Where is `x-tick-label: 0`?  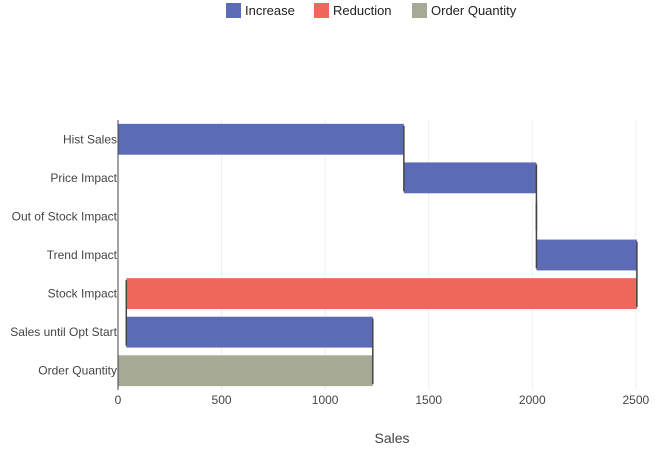
x-tick-label: 0 is located at coordinates (118, 400).